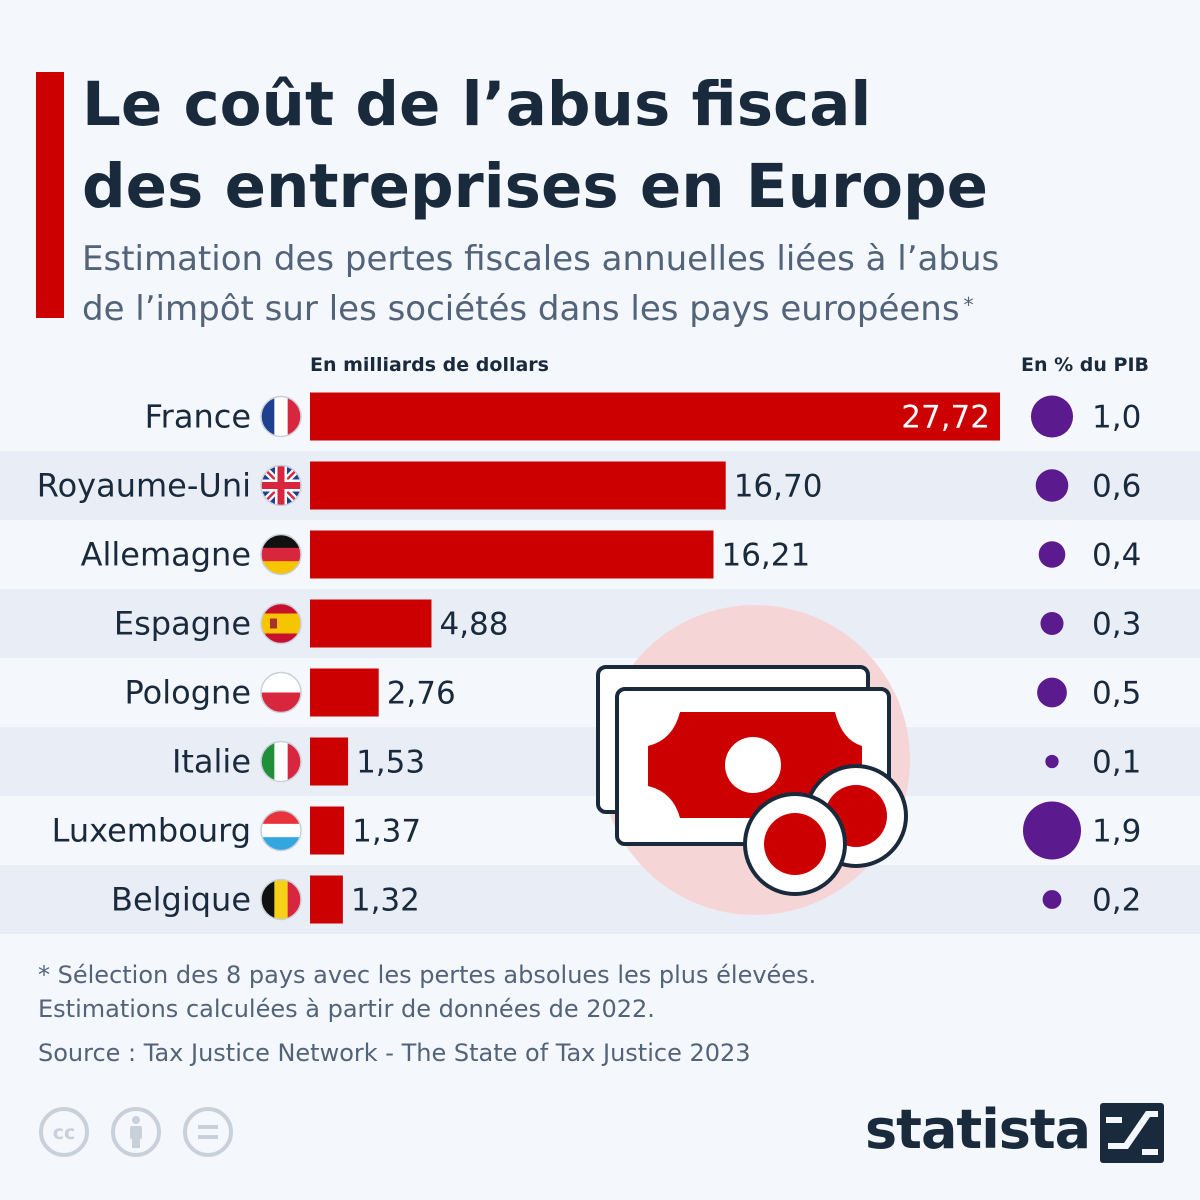 This screenshot has height=1200, width=1200. What do you see at coordinates (627, 623) in the screenshot?
I see `bar-row: Espagne 4,88 0,3` at bounding box center [627, 623].